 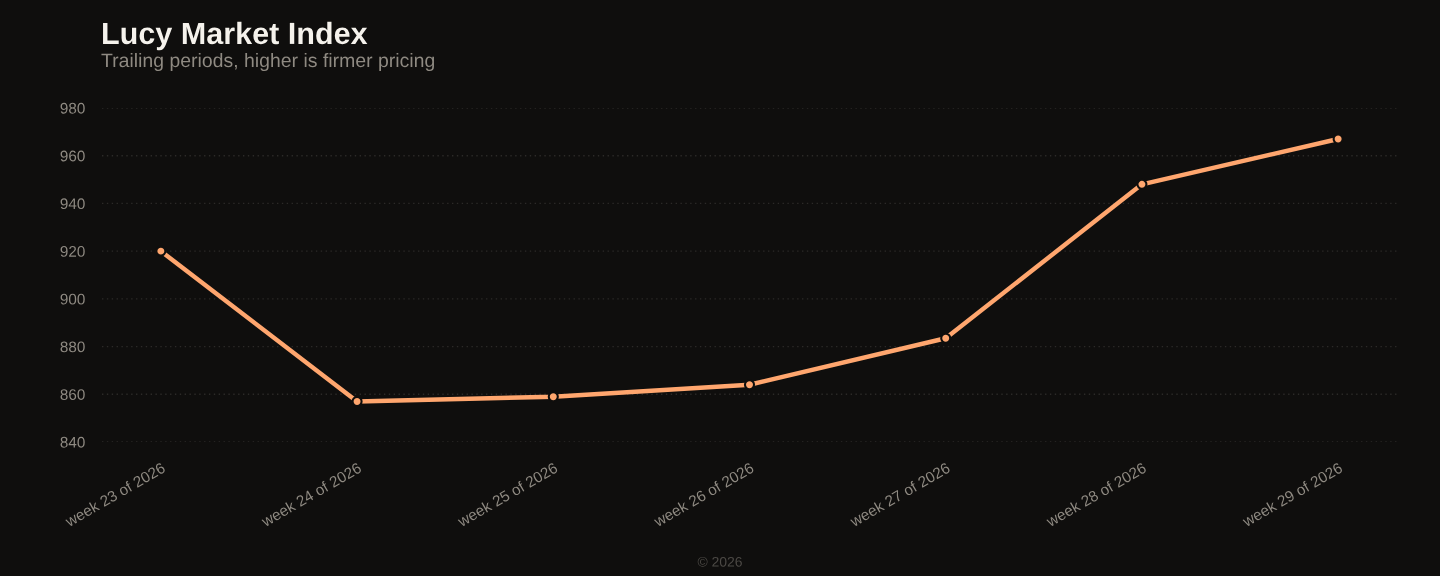 What do you see at coordinates (72, 347) in the screenshot?
I see `y-tick-label: 880` at bounding box center [72, 347].